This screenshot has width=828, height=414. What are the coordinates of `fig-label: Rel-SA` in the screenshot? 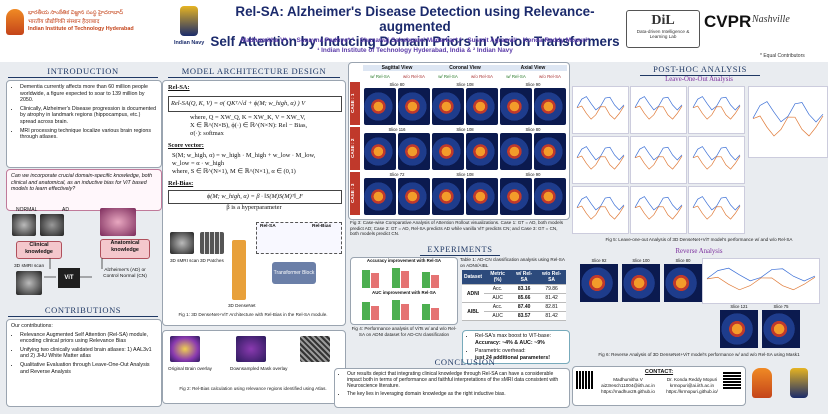 It's located at (268, 226).